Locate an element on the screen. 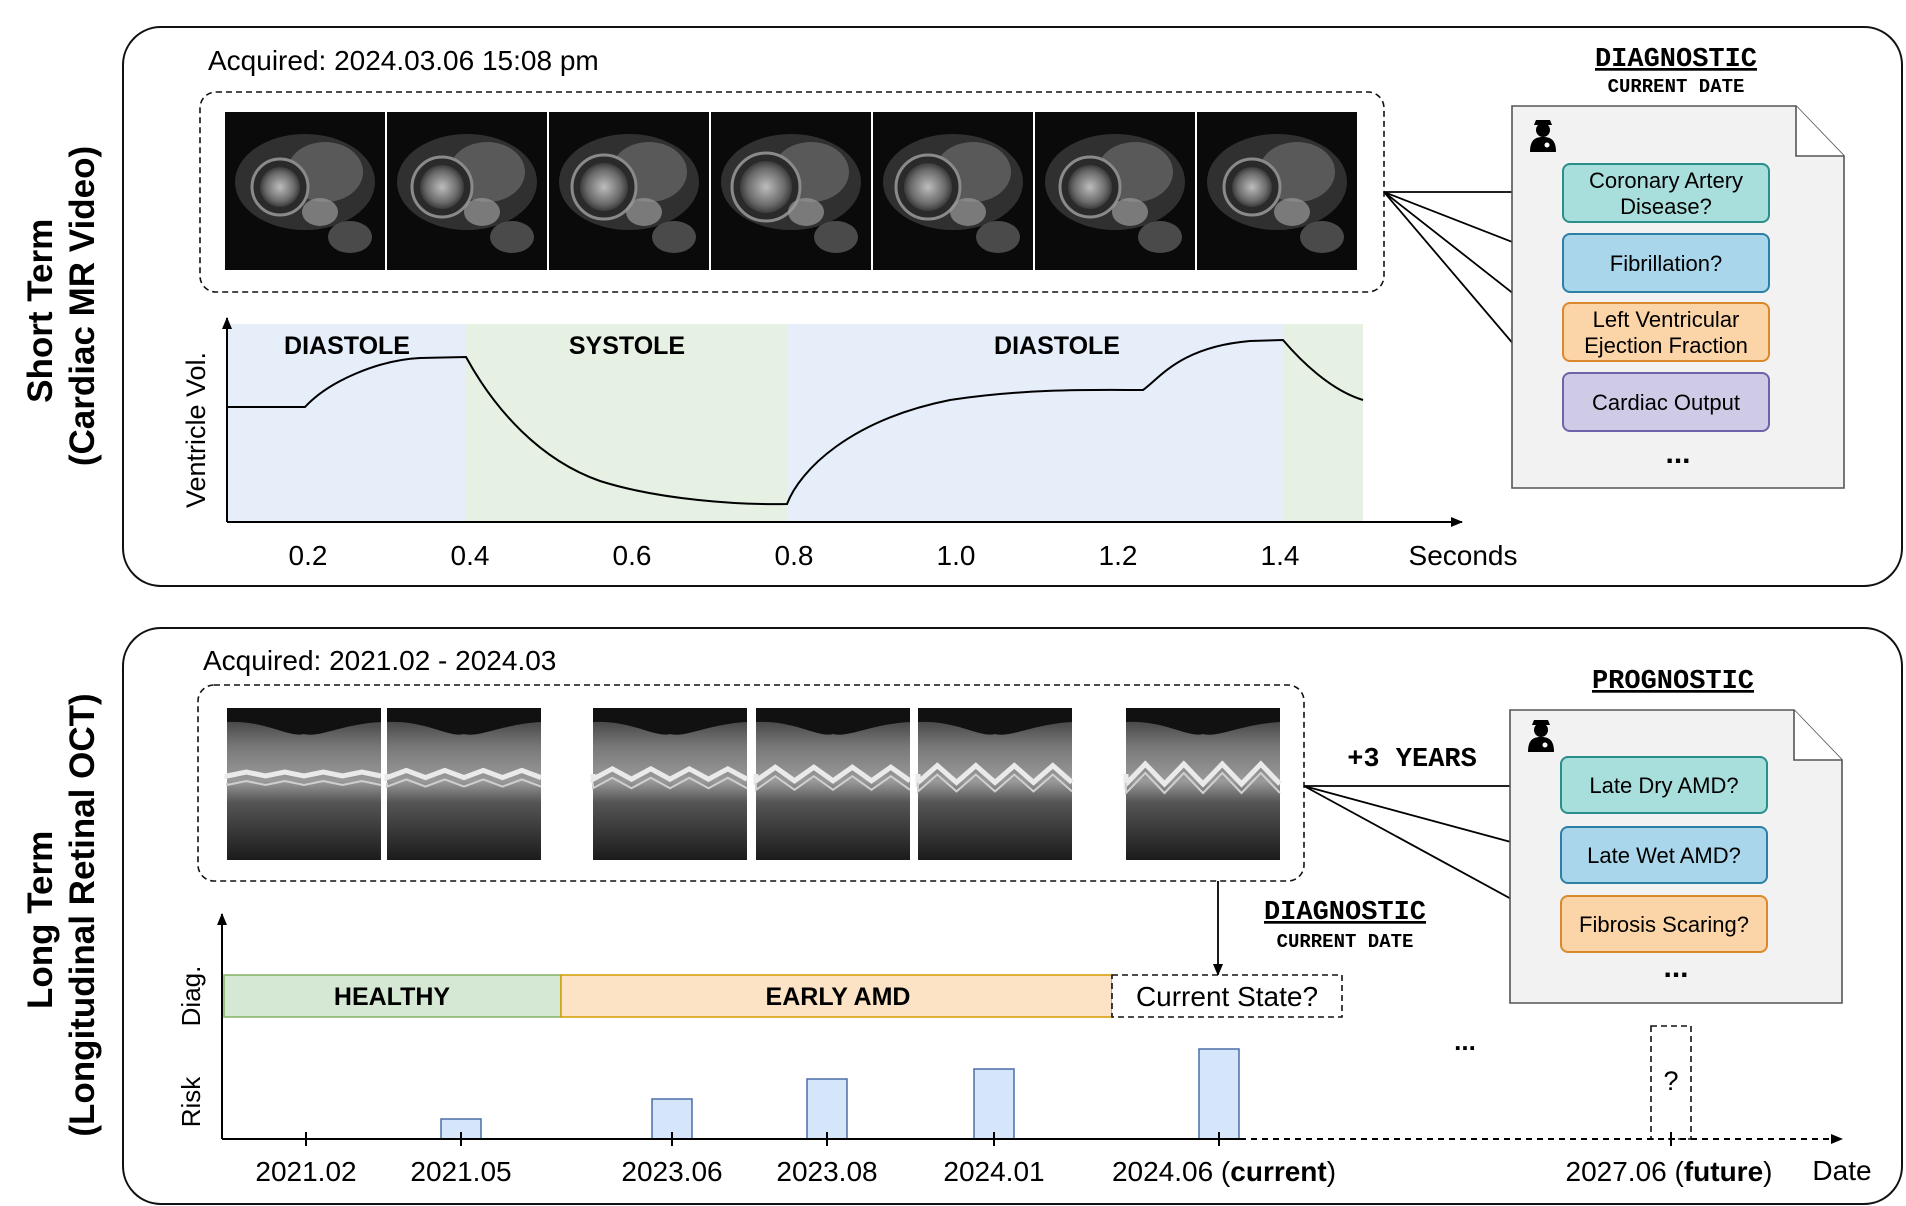 The image size is (1906, 1206). diagnostic-target: Fibrillation? is located at coordinates (1666, 263).